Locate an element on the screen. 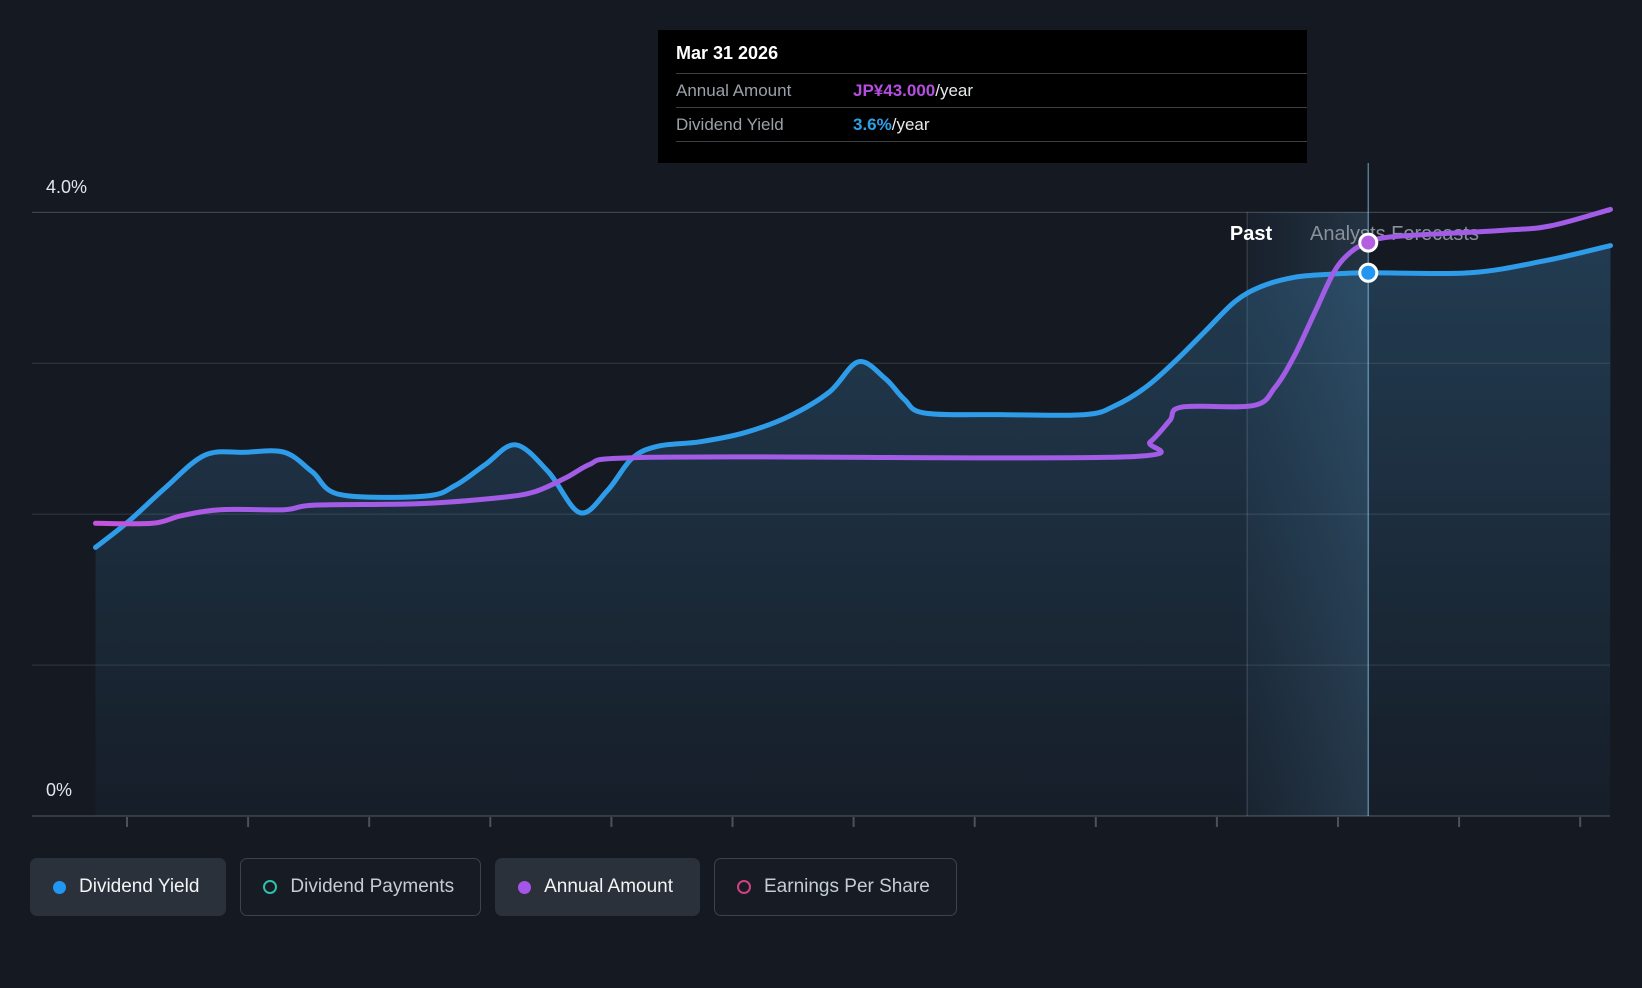  dividend-yield-dot-icon is located at coordinates (59, 887).